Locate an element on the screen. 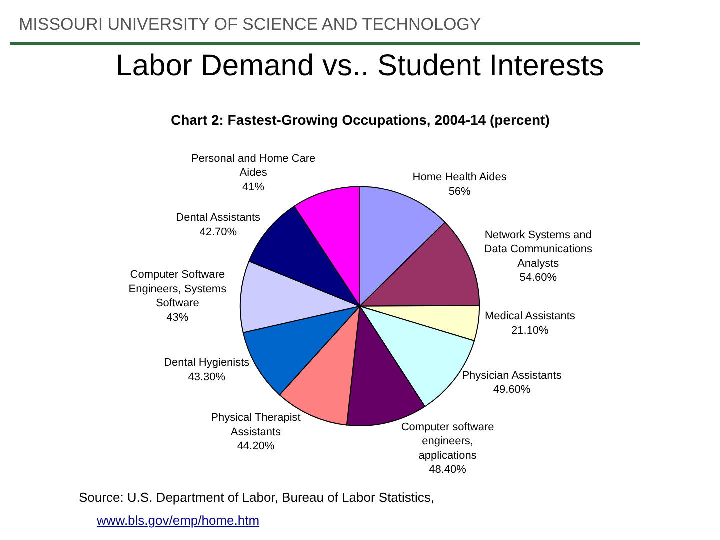 The height and width of the screenshot is (540, 720). data-label: 41% is located at coordinates (253, 187).